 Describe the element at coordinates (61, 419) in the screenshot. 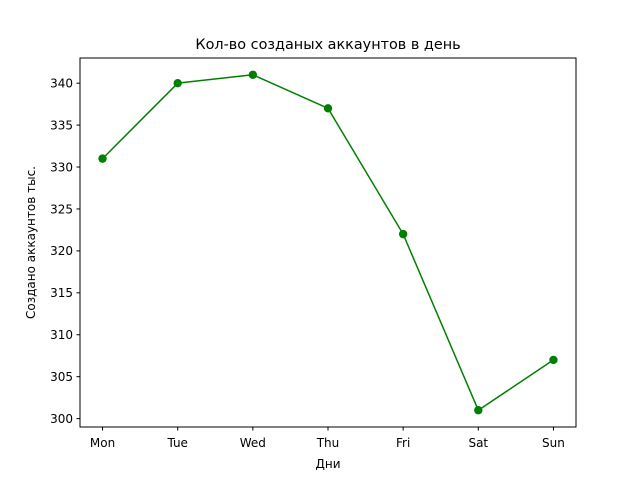

I see `y-tick-label: 300` at that location.